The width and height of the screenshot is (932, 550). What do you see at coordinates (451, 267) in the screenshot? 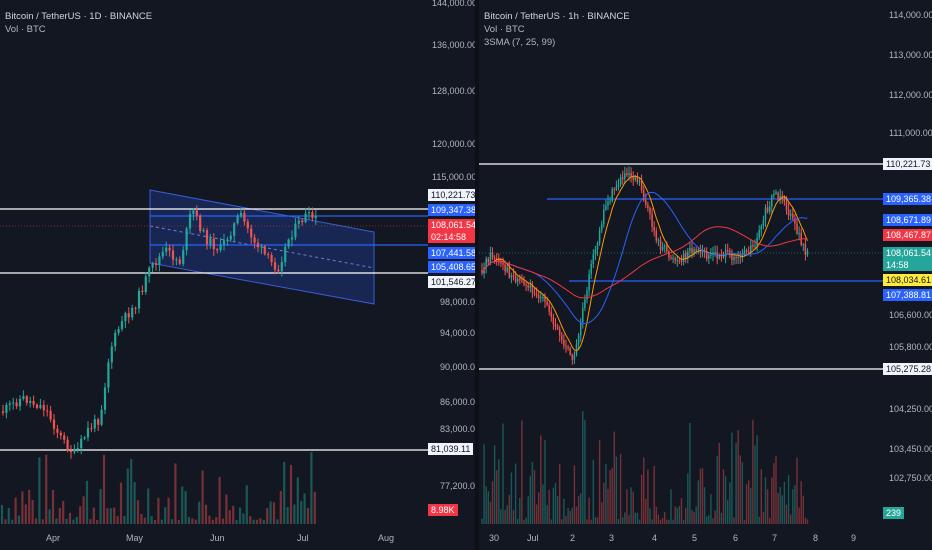
I see `daily-level-tag: 105,408.65` at bounding box center [451, 267].